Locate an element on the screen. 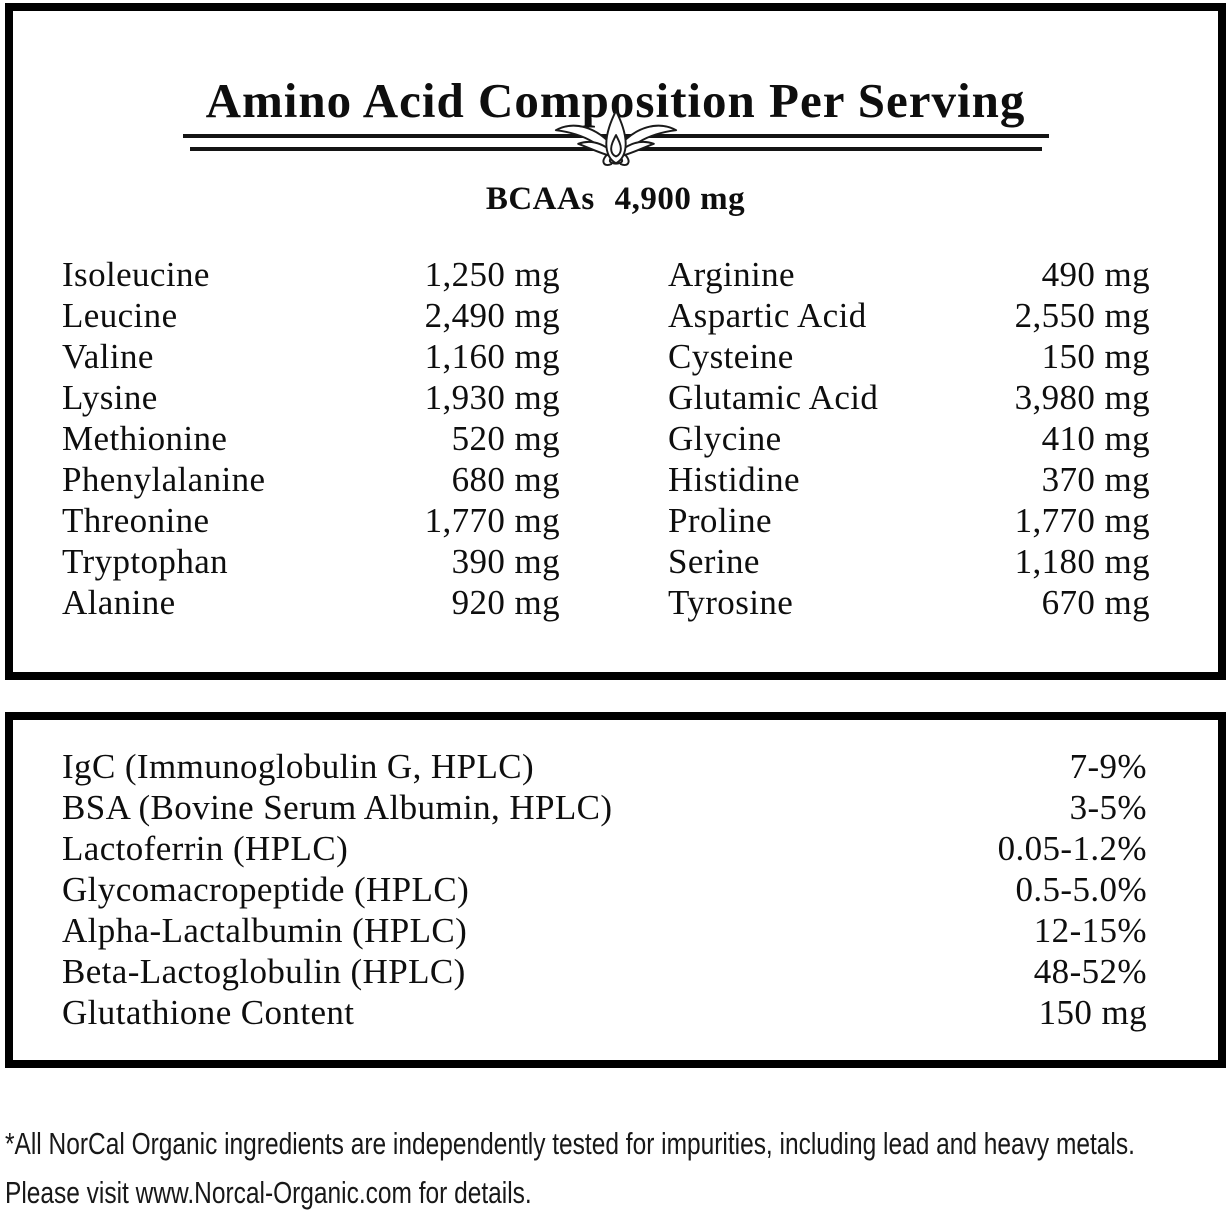  table-row: Glutathione Content 150 mg is located at coordinates (604, 1012).